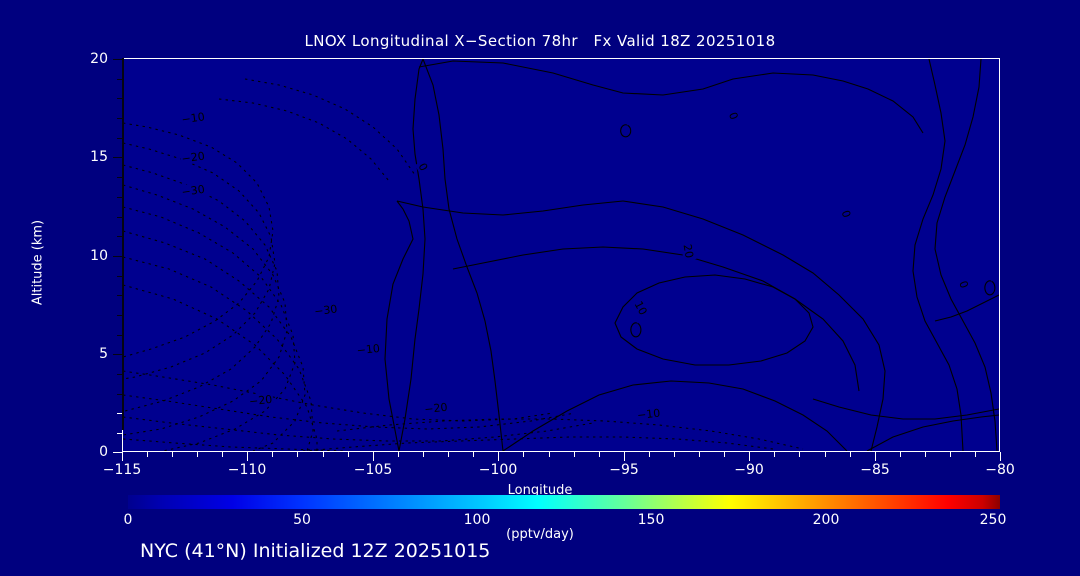  Describe the element at coordinates (103, 452) in the screenshot. I see `y-tick-label: 0` at that location.